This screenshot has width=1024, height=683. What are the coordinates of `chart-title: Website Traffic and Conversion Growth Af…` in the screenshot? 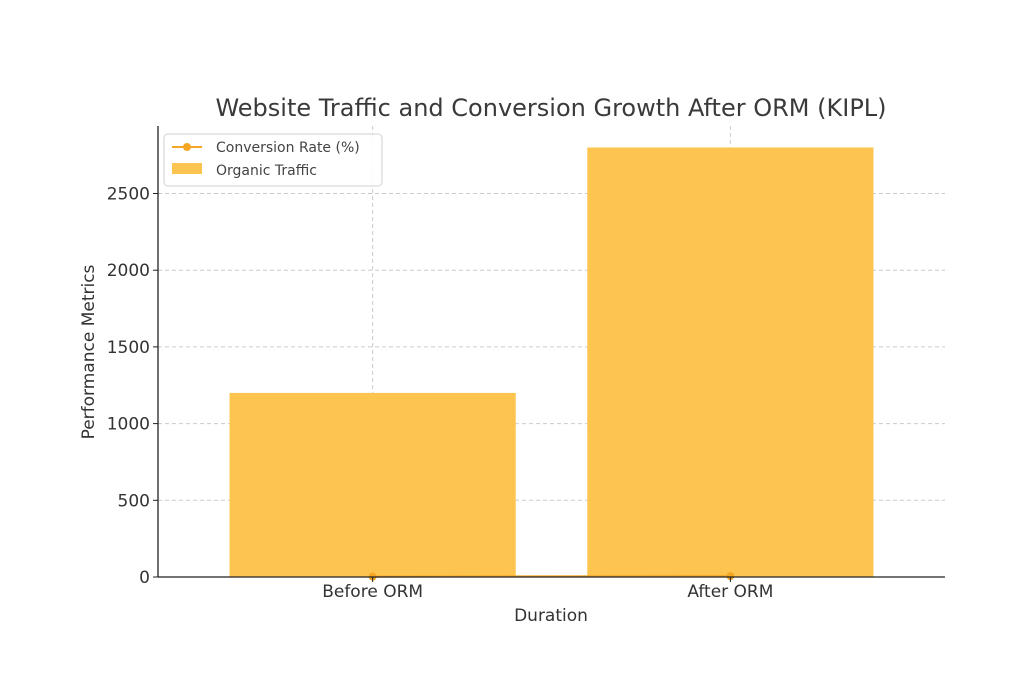 It's located at (550, 108).